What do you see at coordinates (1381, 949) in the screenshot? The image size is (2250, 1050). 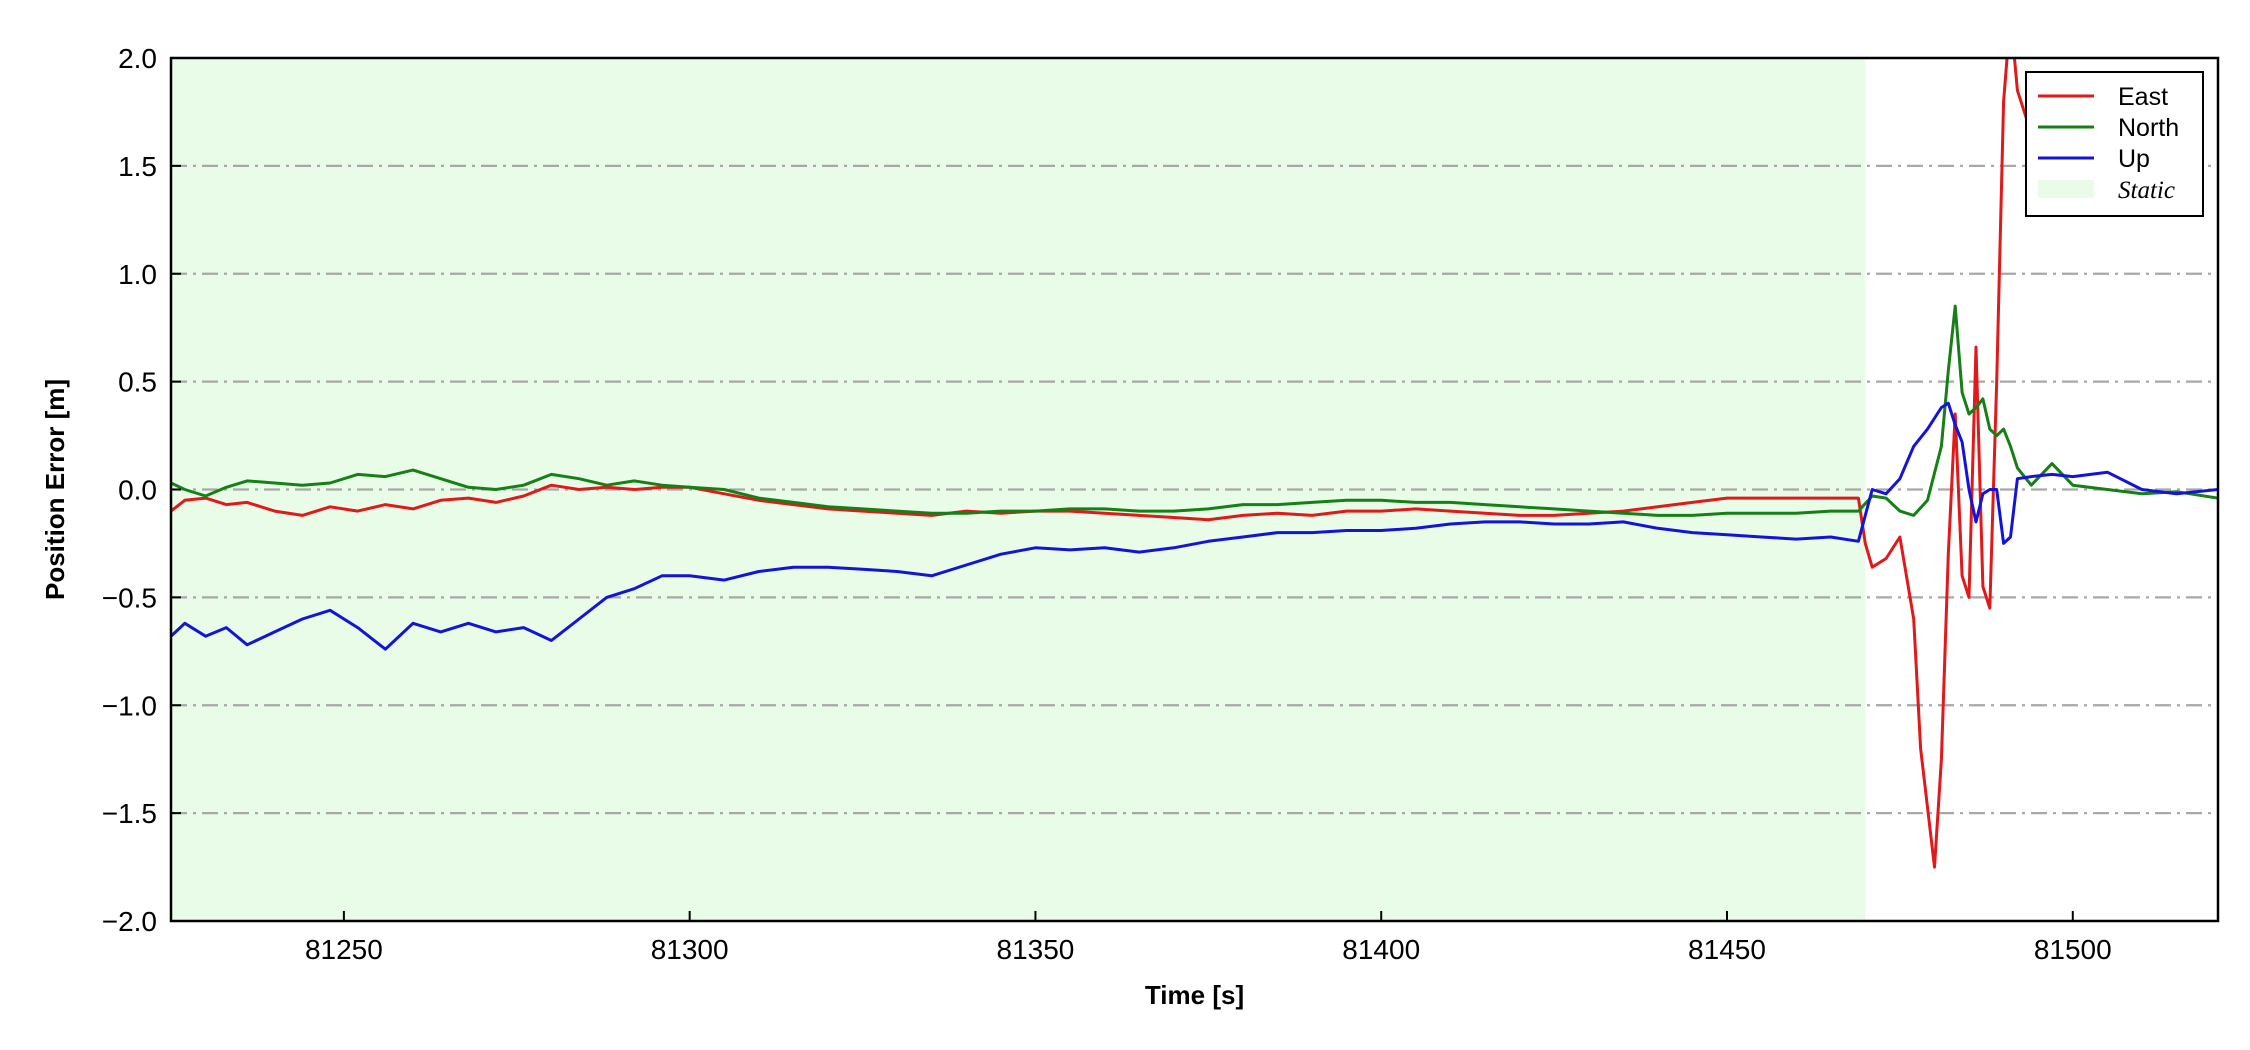 I see `x-tick-label: 81400` at bounding box center [1381, 949].